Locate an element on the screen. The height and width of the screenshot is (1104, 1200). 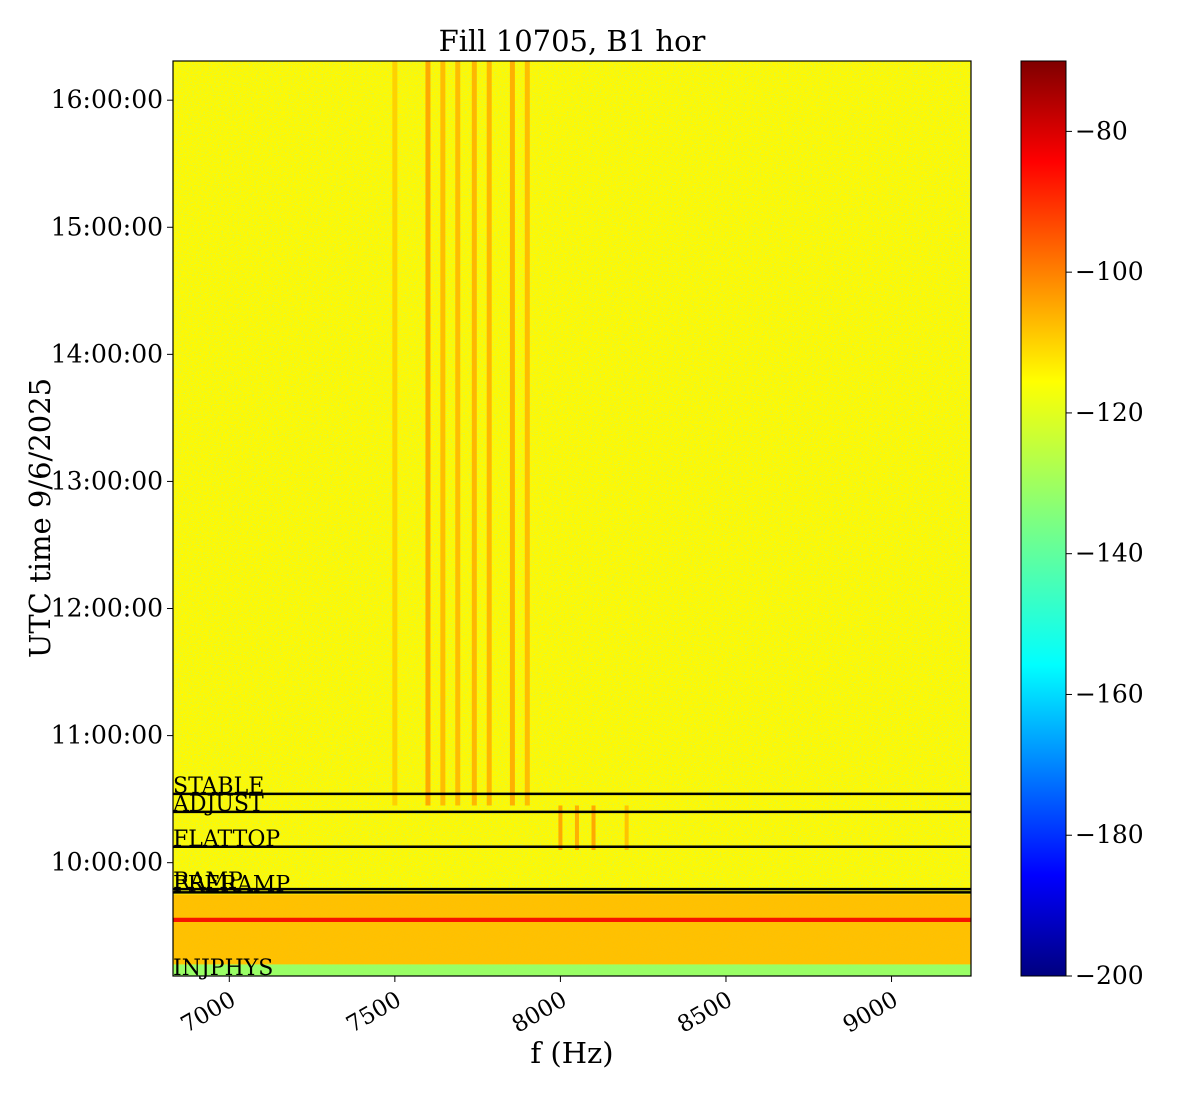
phase-label: PRERAMP is located at coordinates (231, 884).